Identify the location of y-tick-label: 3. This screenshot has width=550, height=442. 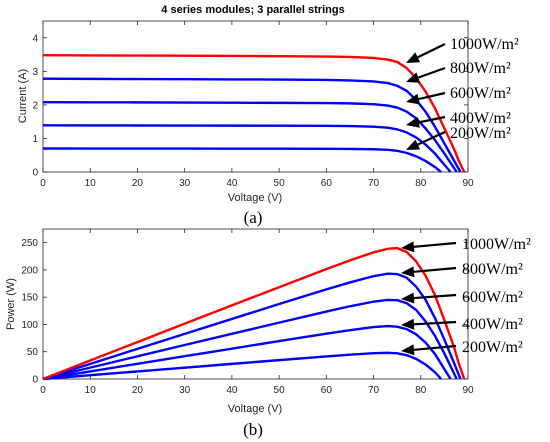
(35, 72).